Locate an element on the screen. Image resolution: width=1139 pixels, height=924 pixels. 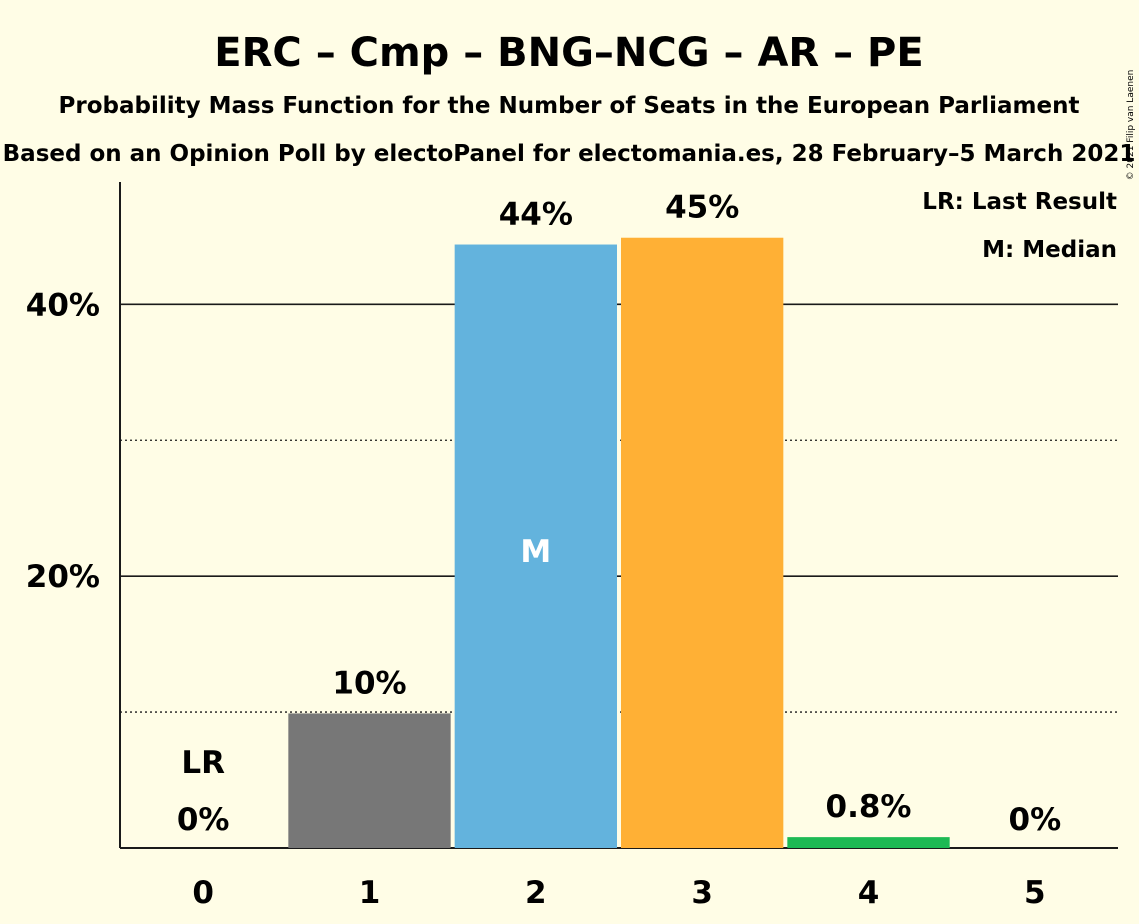
legend-median: M: Median is located at coordinates (1049, 250).